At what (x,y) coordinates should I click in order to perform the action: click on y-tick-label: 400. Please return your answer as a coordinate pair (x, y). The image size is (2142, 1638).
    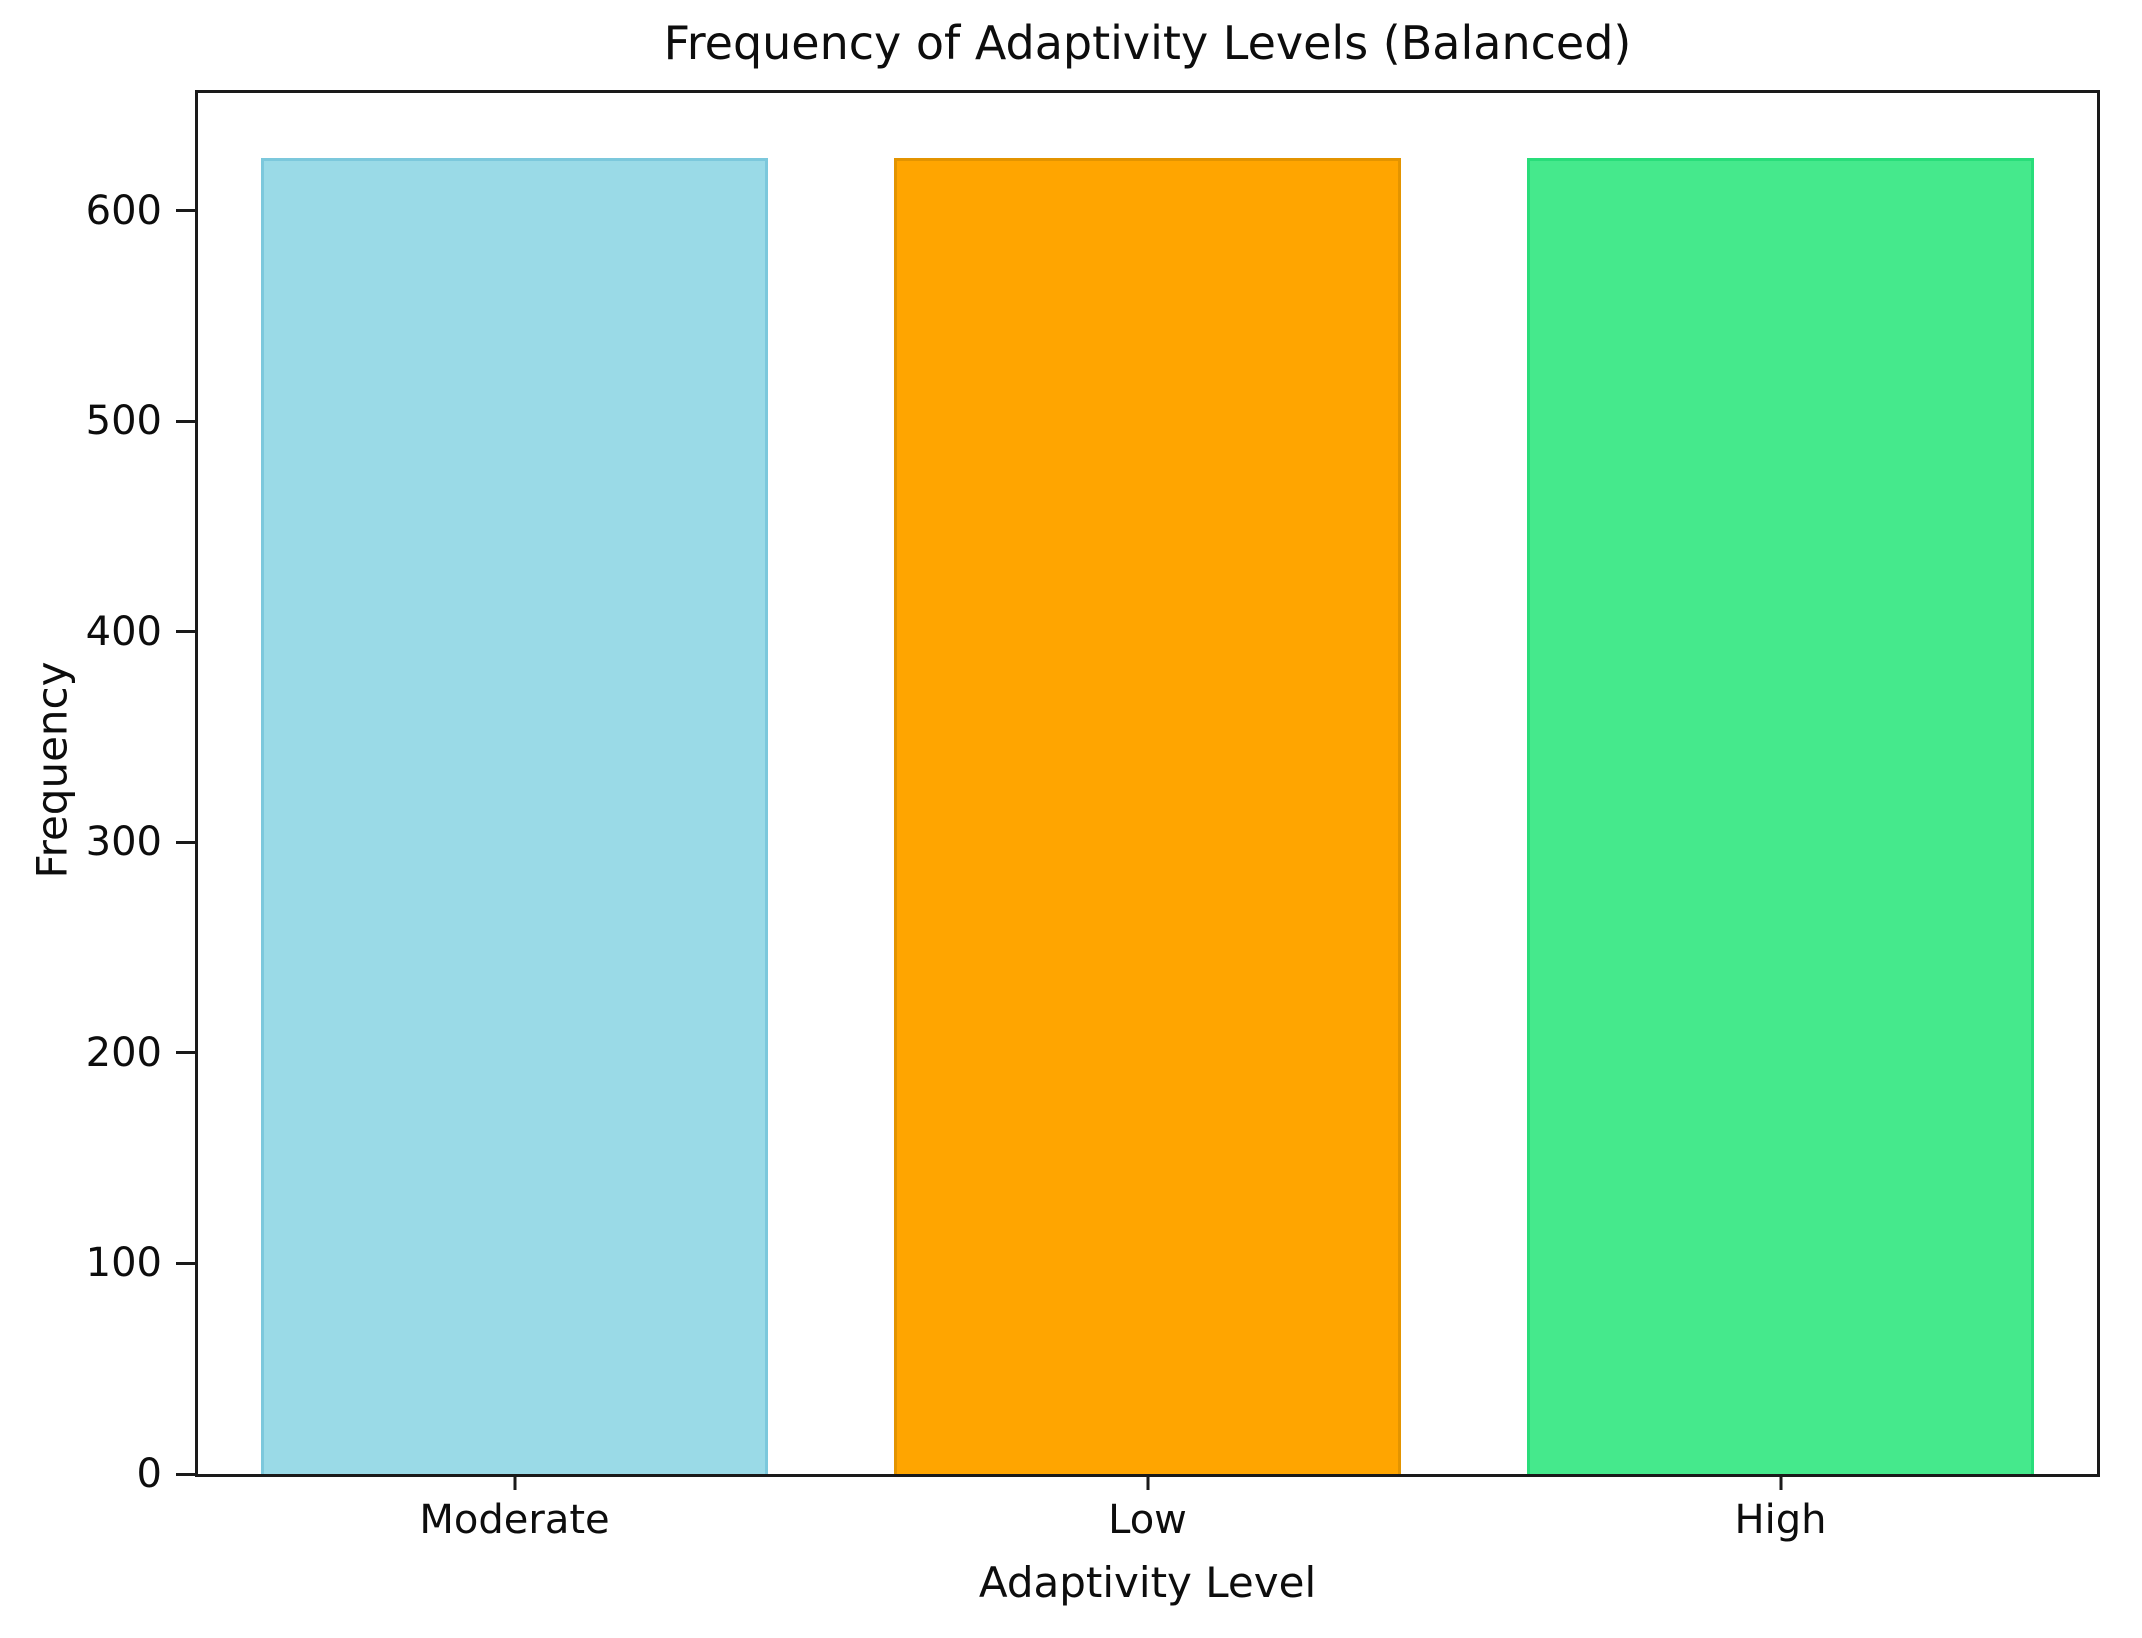
    Looking at the image, I should click on (123, 631).